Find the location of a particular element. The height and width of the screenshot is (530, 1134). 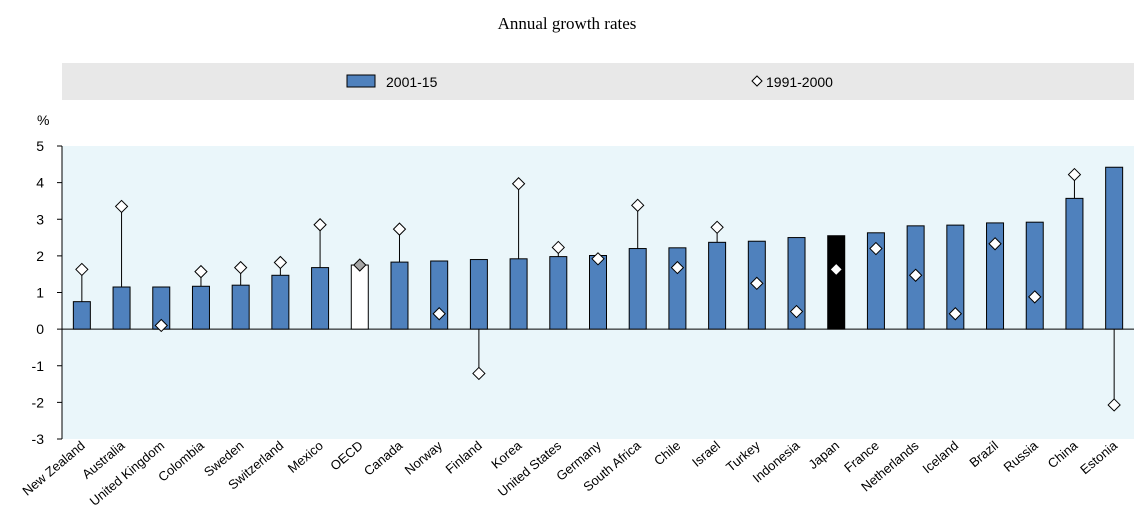

x-label-china: China is located at coordinates (1063, 454).